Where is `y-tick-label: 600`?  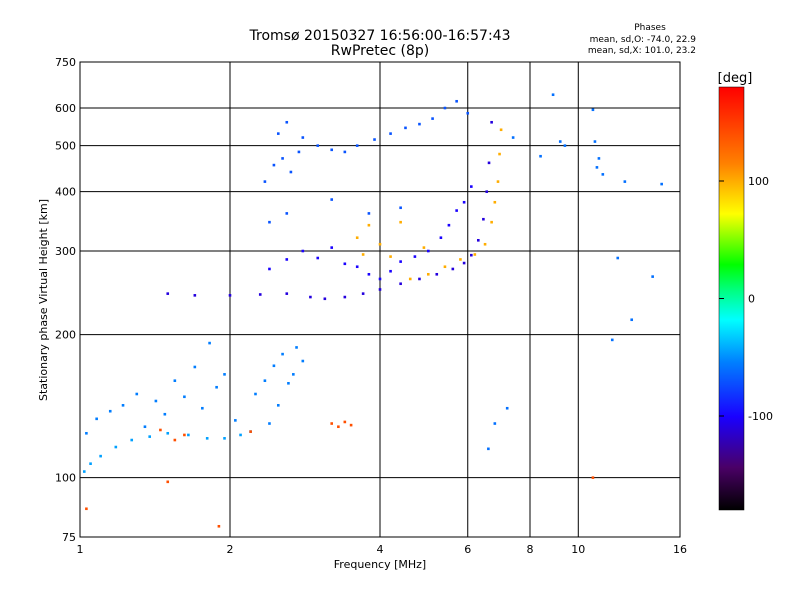 y-tick-label: 600 is located at coordinates (65, 108).